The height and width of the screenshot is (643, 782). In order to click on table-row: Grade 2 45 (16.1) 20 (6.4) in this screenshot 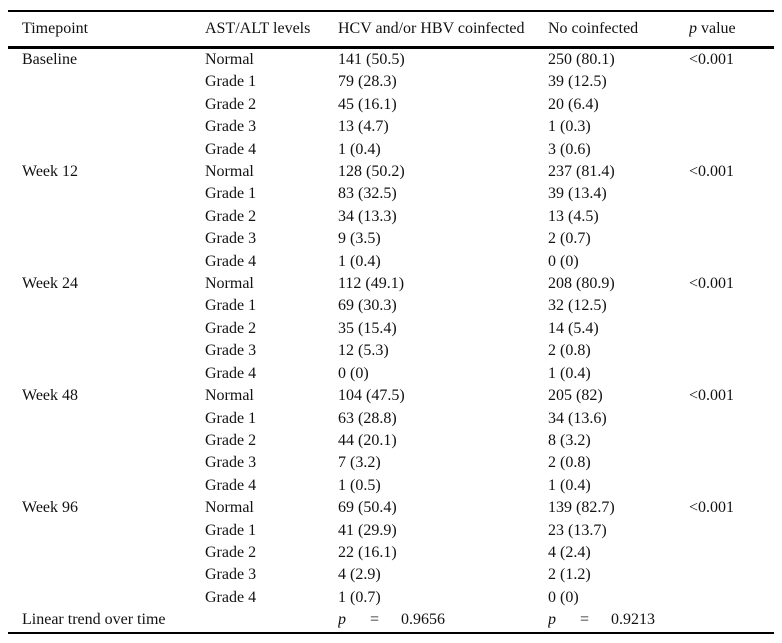, I will do `click(391, 105)`.